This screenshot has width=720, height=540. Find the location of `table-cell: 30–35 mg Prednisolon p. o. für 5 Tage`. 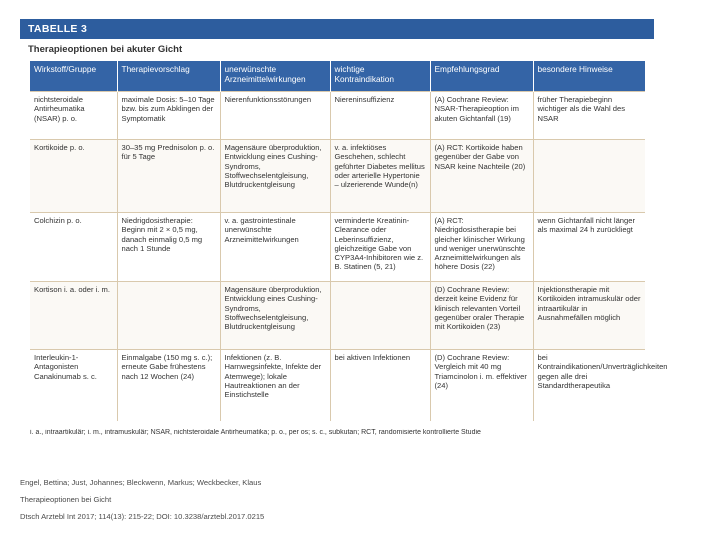

table-cell: 30–35 mg Prednisolon p. o. für 5 Tage is located at coordinates (169, 176).